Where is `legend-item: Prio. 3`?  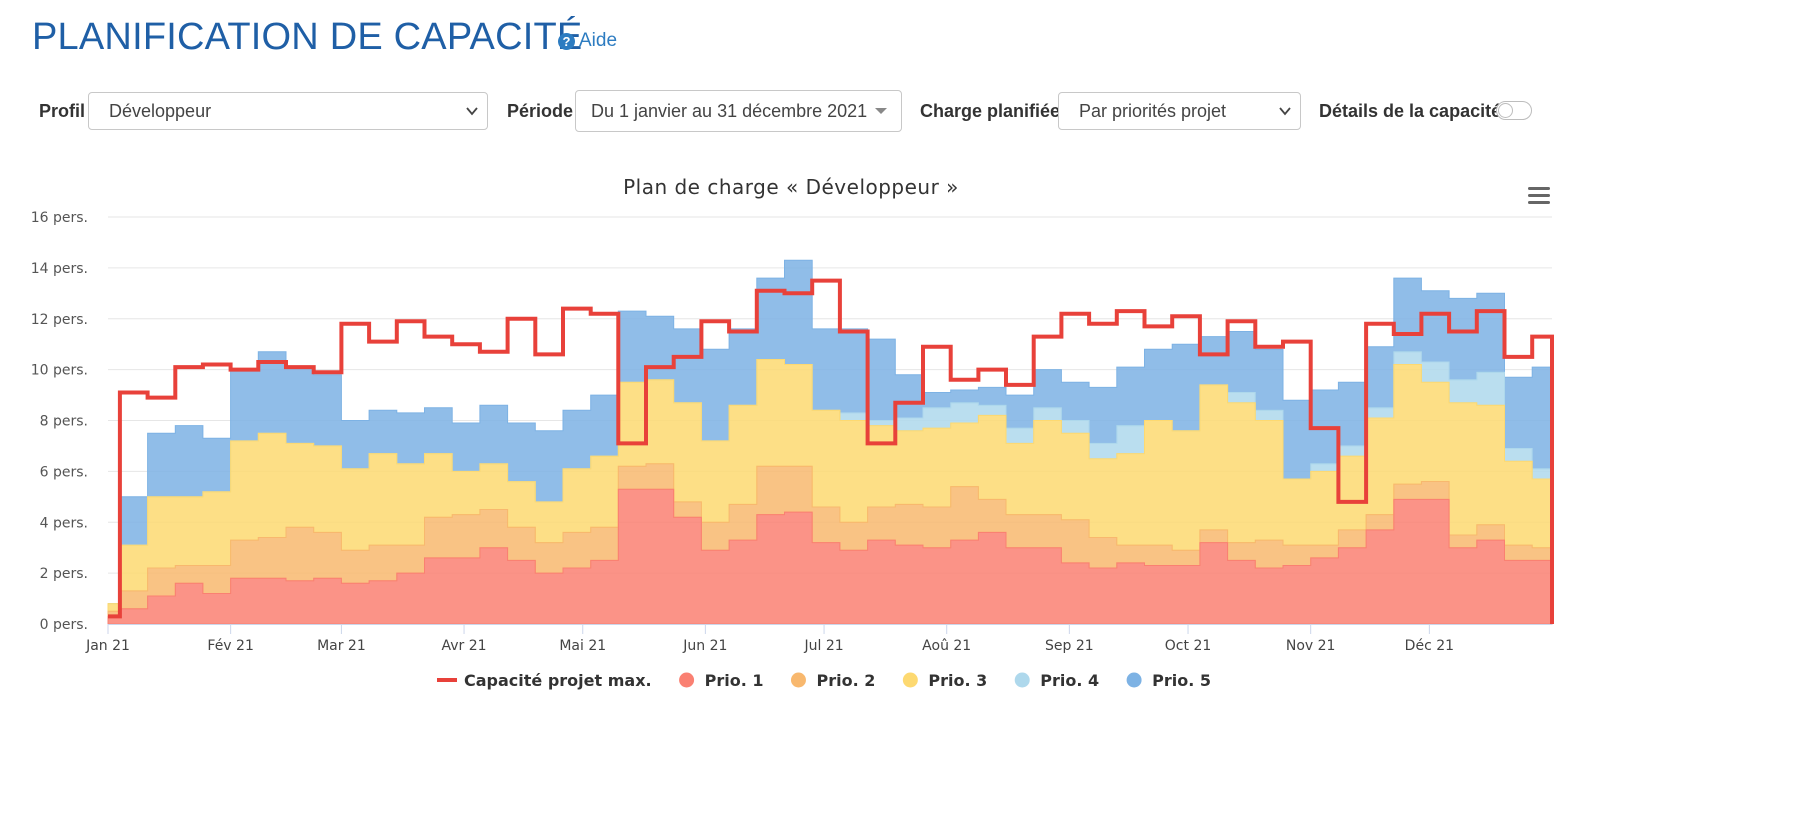
legend-item: Prio. 3 is located at coordinates (944, 680).